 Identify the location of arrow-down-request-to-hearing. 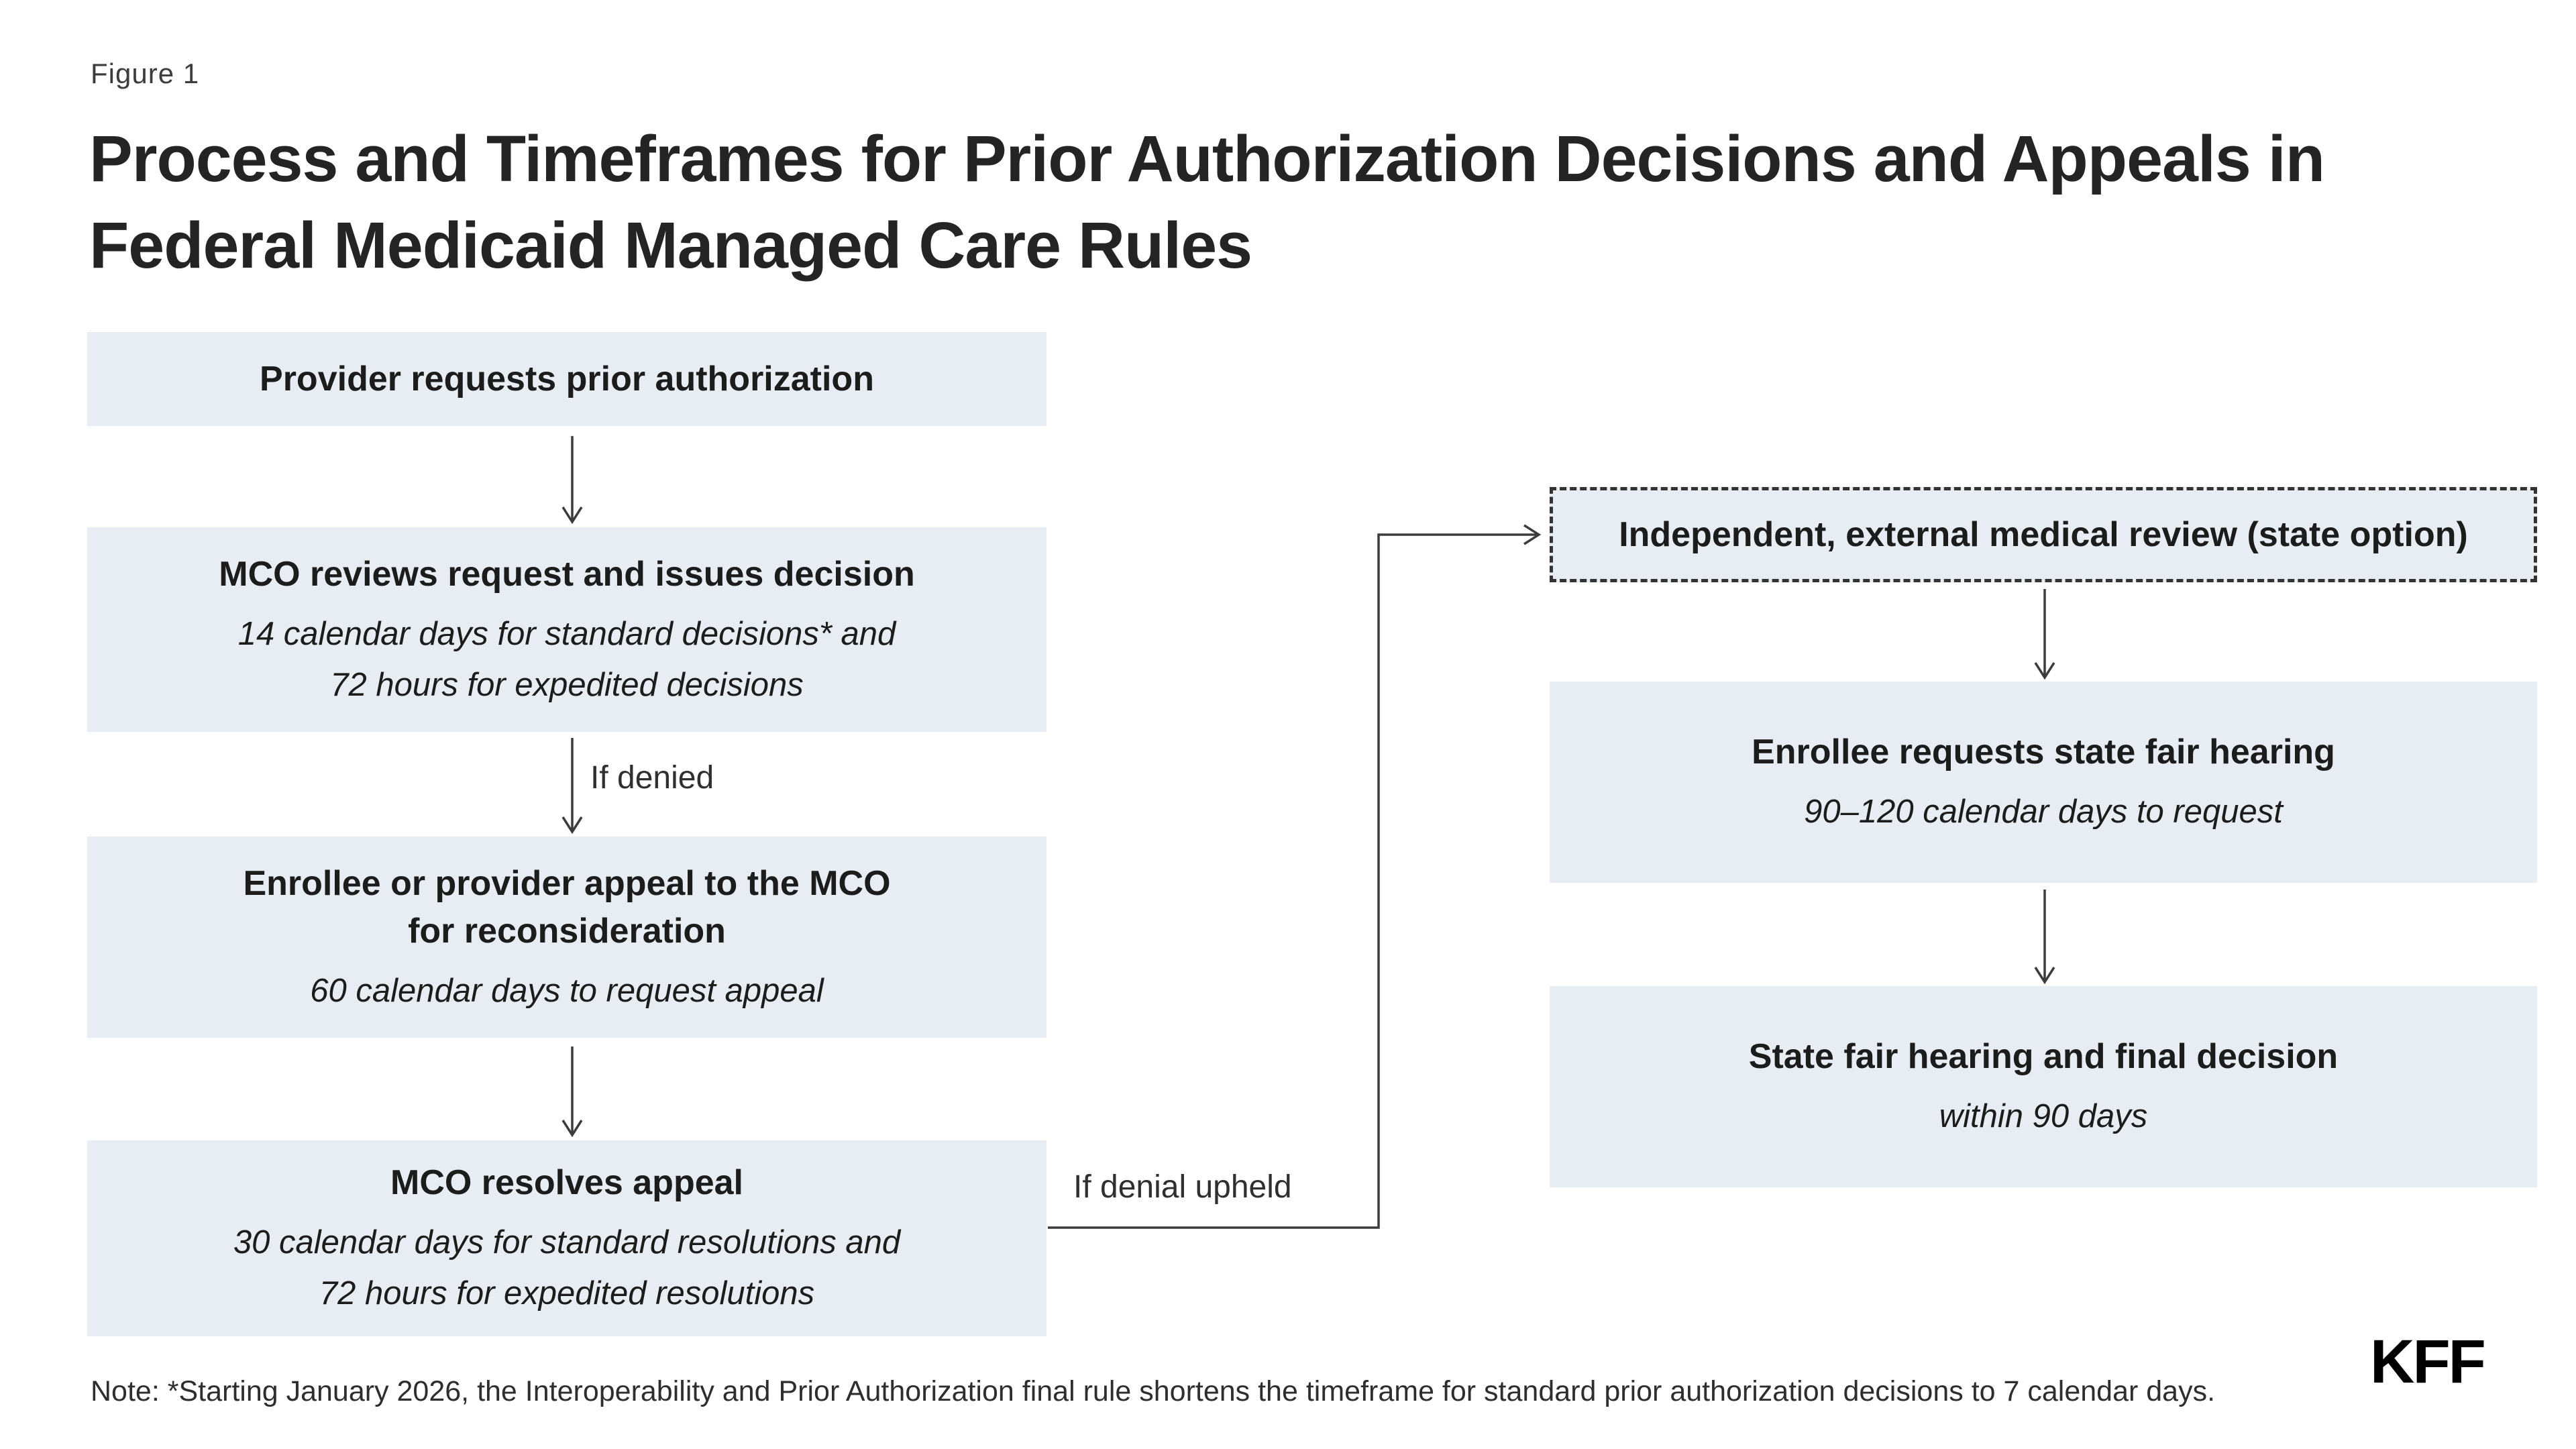
(2044, 937).